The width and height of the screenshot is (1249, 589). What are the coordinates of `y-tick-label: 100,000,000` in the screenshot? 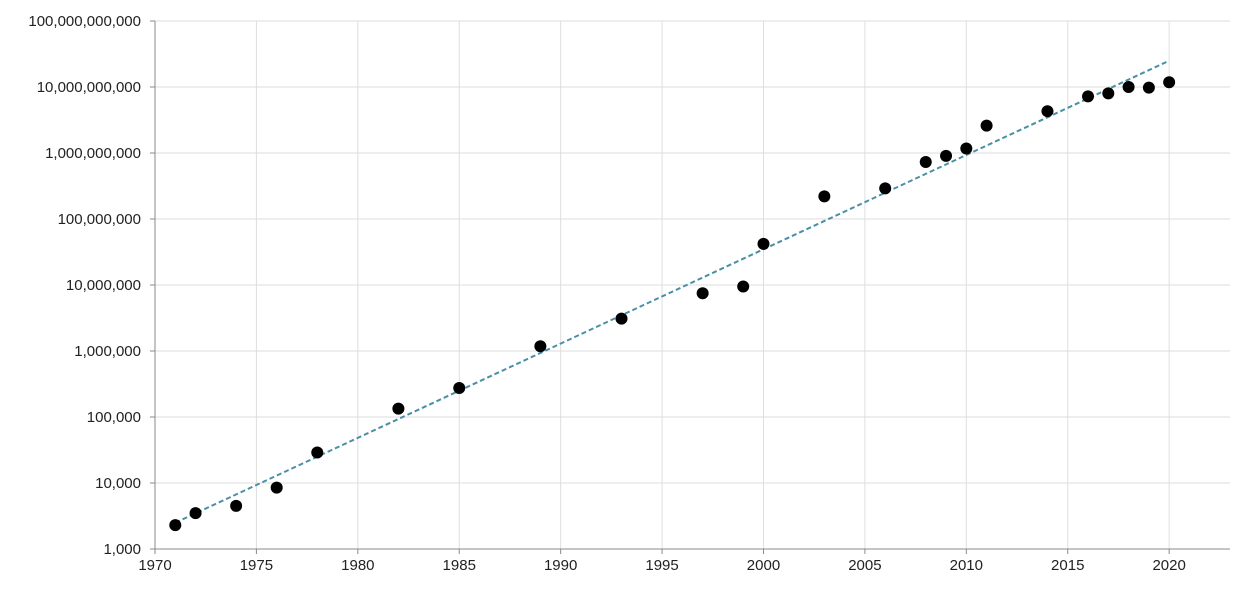 It's located at (99, 219).